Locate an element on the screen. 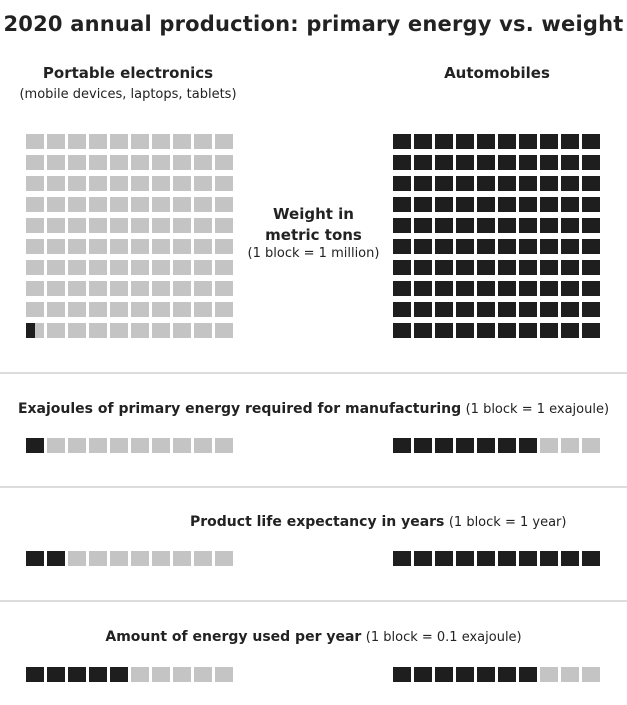  weight-note: (1 block = 1 million) is located at coordinates (313, 253).